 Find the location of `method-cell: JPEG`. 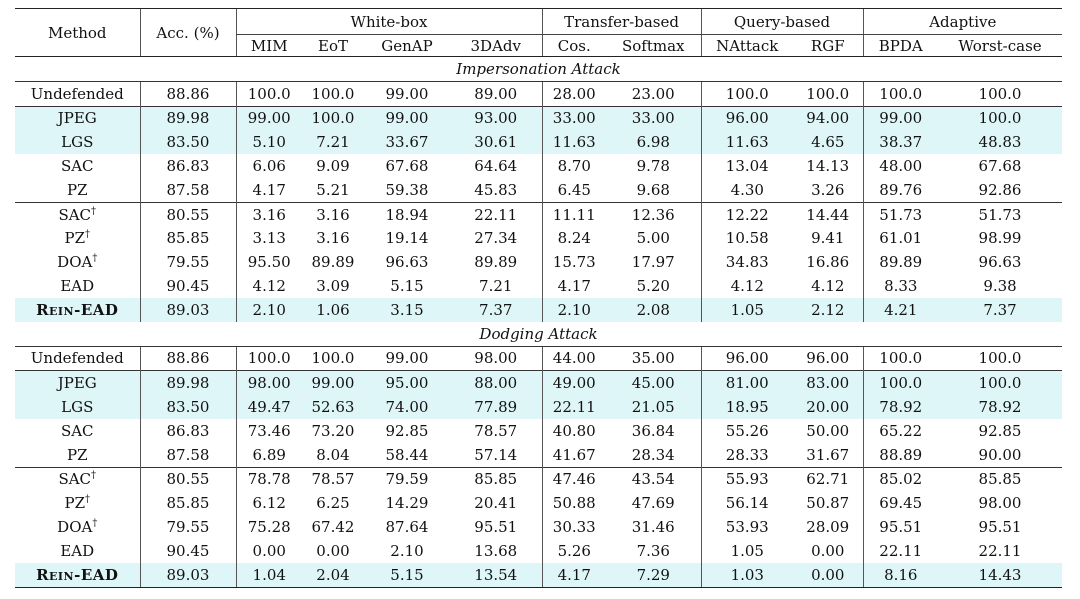

method-cell: JPEG is located at coordinates (77, 383).